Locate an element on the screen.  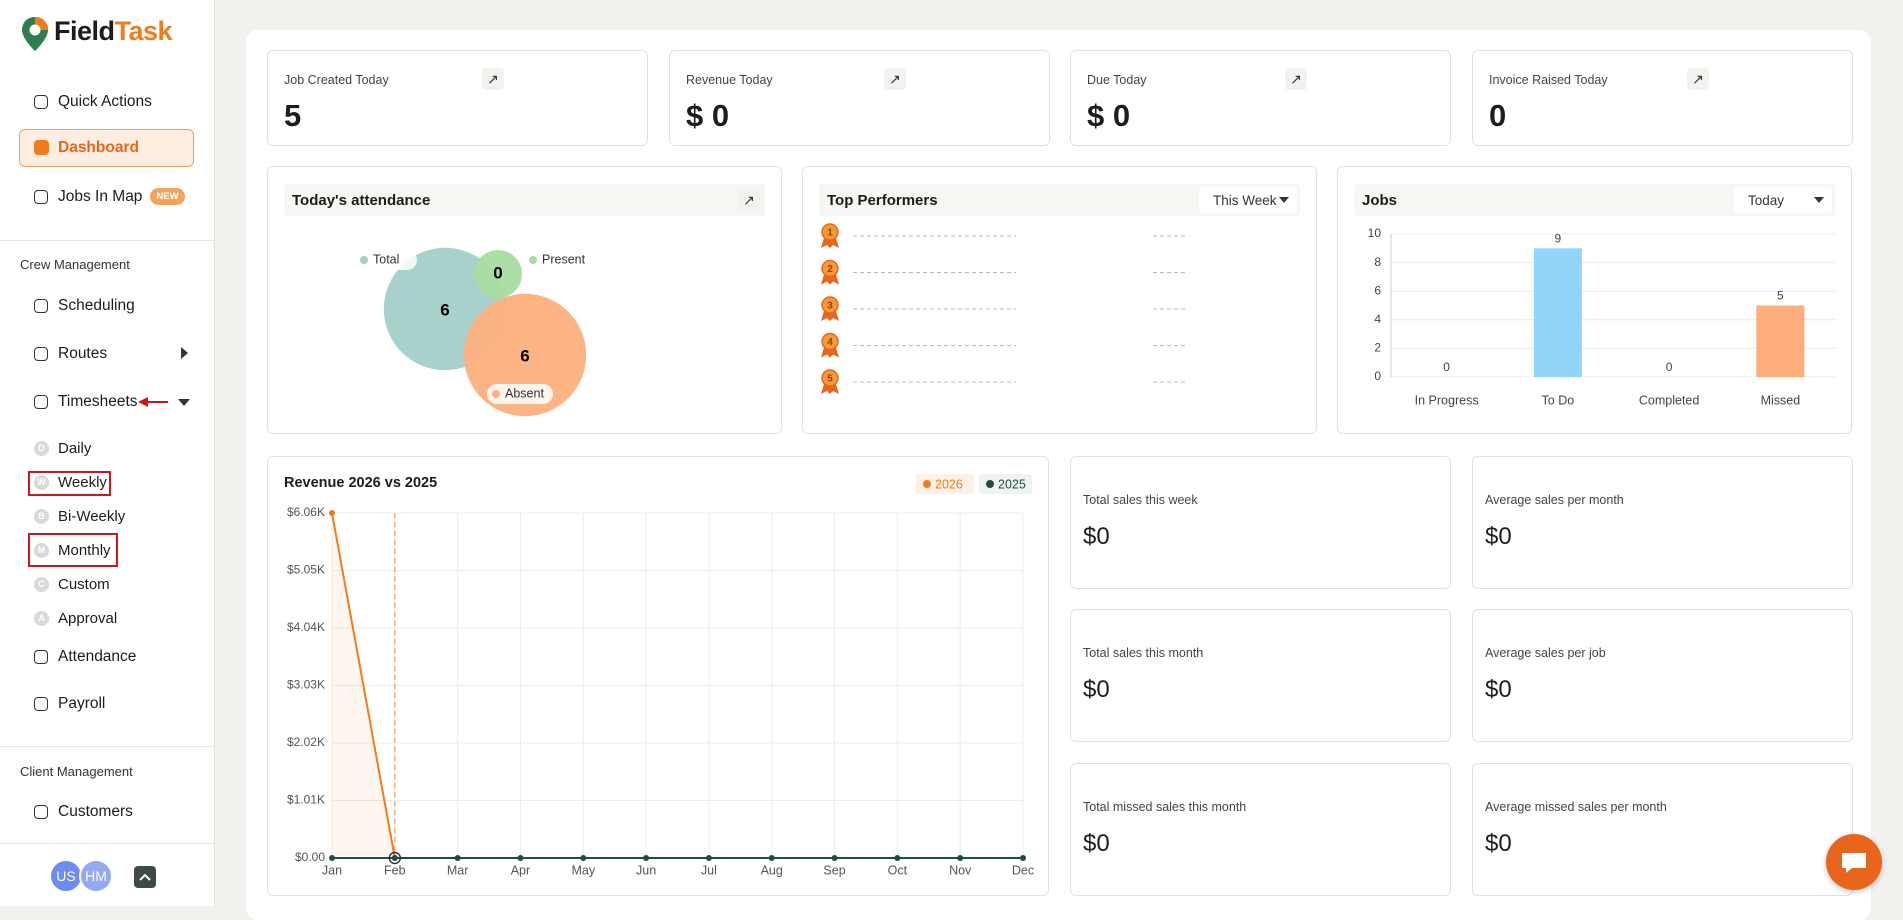
y-tick-label: 10 is located at coordinates (1375, 233).